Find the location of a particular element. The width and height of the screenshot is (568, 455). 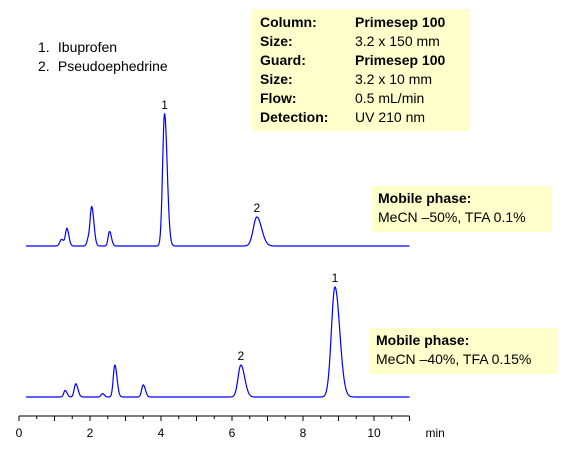

x-tick-label: 2 is located at coordinates (90, 433).